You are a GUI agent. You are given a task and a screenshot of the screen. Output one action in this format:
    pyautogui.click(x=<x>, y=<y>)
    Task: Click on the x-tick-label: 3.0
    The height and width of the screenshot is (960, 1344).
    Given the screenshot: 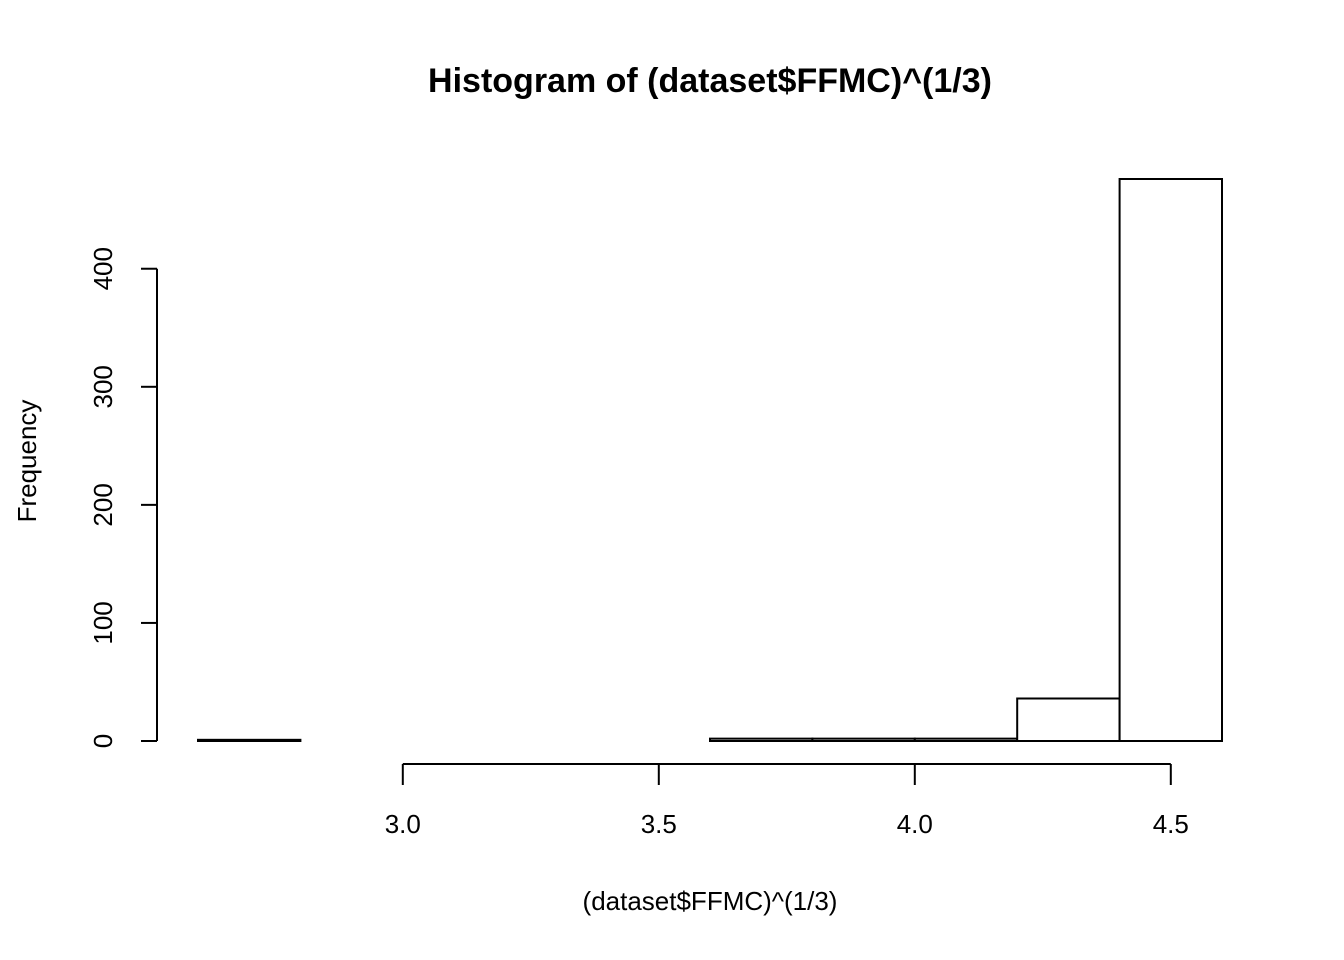 What is the action you would take?
    pyautogui.click(x=403, y=824)
    